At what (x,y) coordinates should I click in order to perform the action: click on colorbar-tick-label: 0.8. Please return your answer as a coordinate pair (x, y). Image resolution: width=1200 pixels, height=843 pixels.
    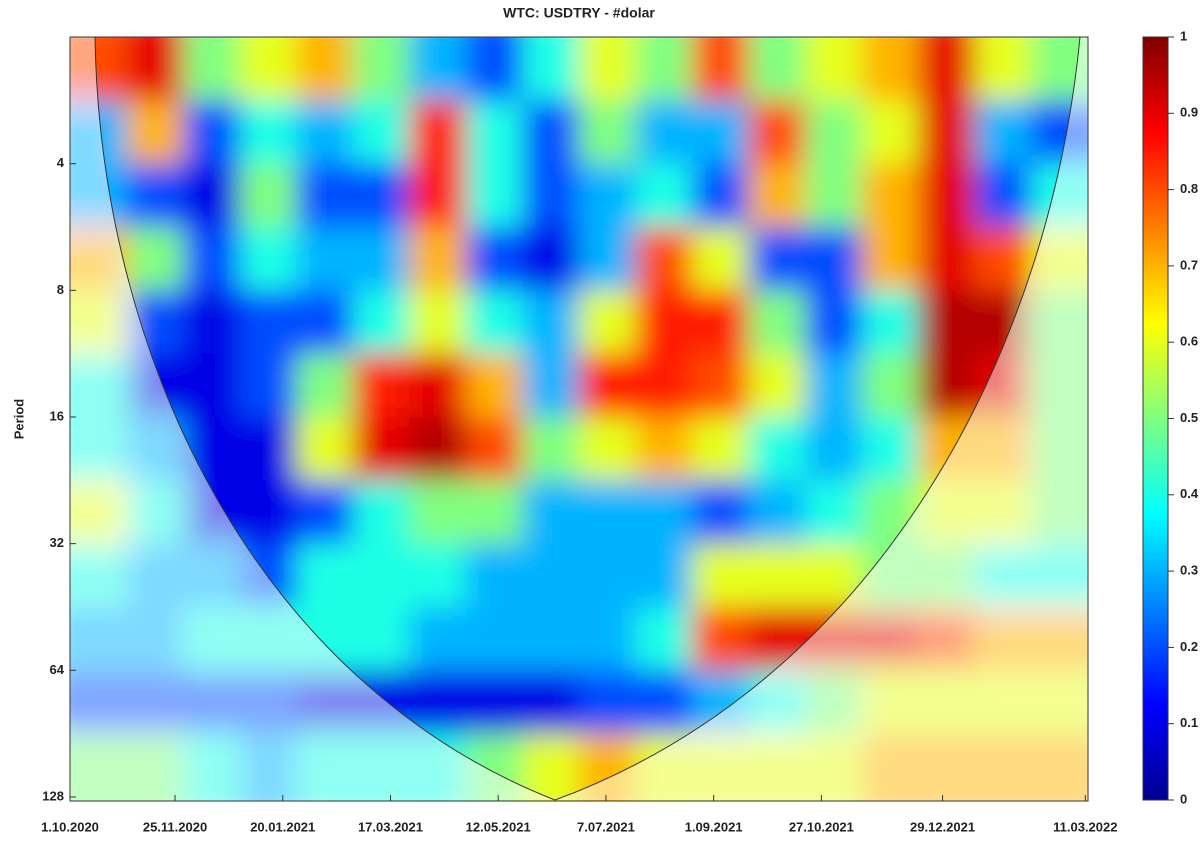
    Looking at the image, I should click on (1189, 188).